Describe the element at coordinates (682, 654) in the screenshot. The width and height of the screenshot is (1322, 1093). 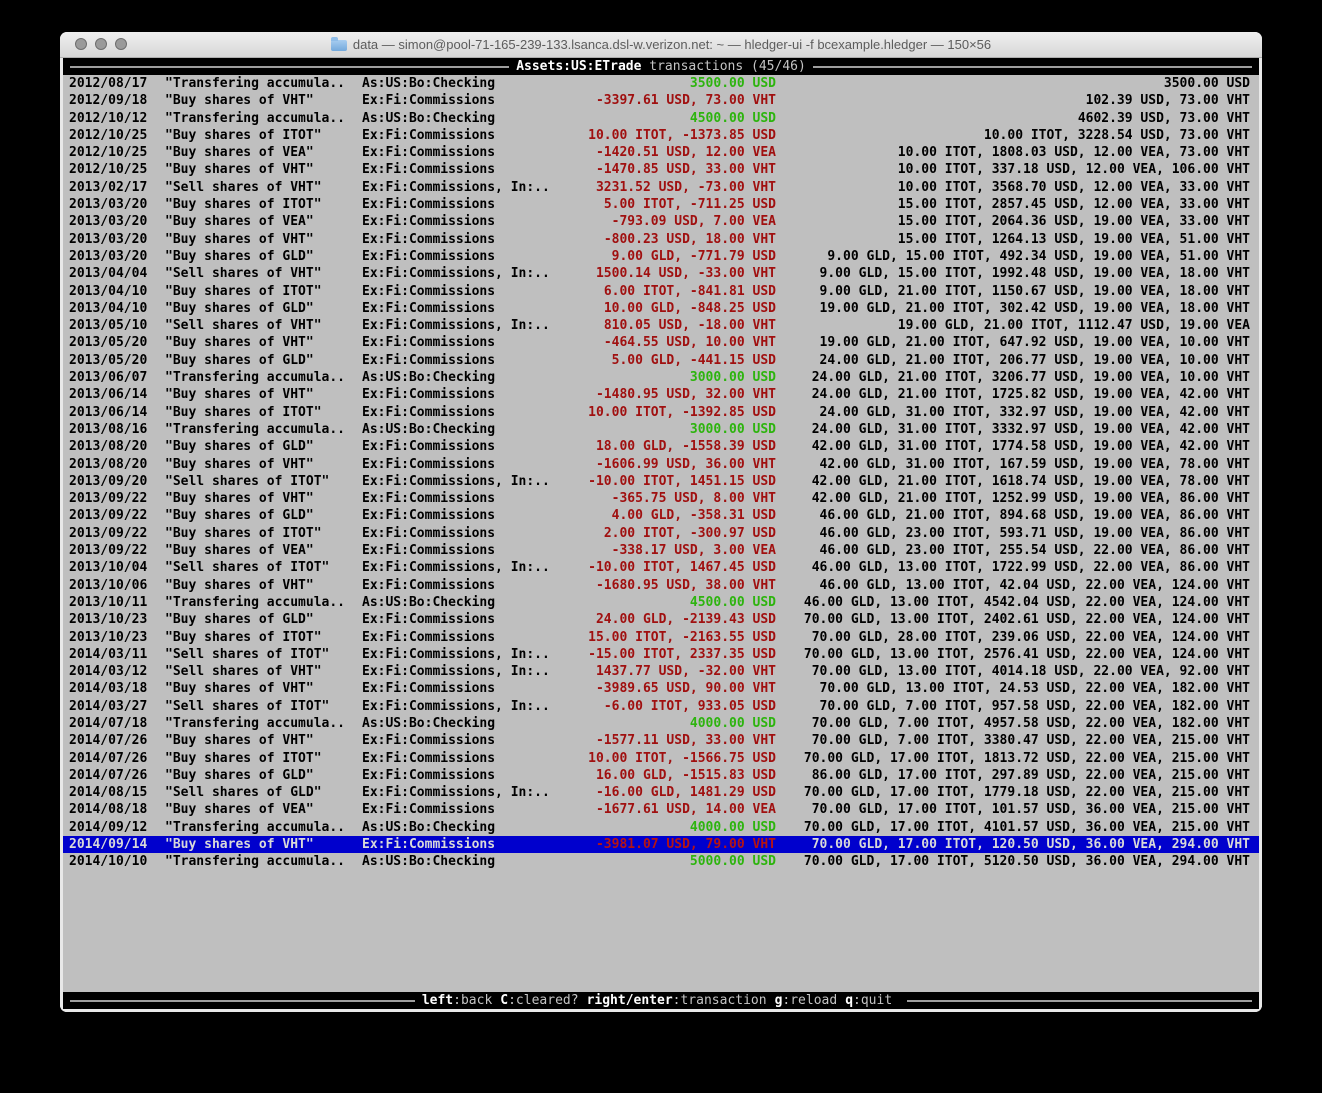
I see `transaction-change-amount: -15.00 ITOT, 2337.35 USD` at that location.